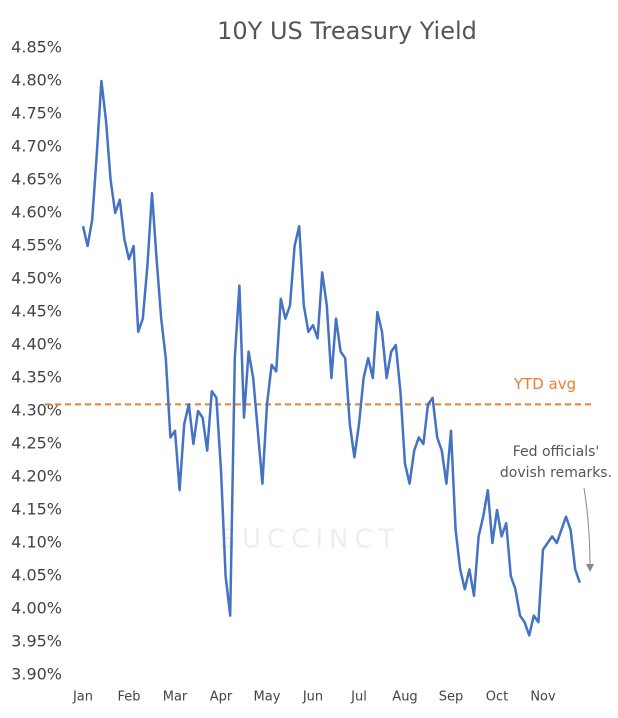 This screenshot has height=718, width=618. I want to click on y-tick-label: 4.15%, so click(36, 509).